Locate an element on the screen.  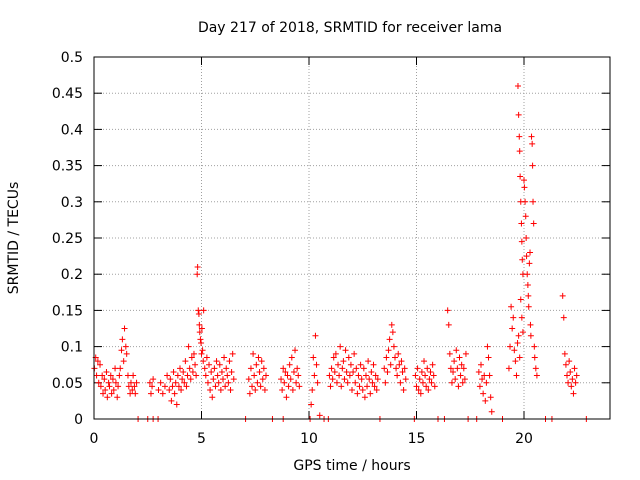
x-tick-label: 5 is located at coordinates (201, 439).